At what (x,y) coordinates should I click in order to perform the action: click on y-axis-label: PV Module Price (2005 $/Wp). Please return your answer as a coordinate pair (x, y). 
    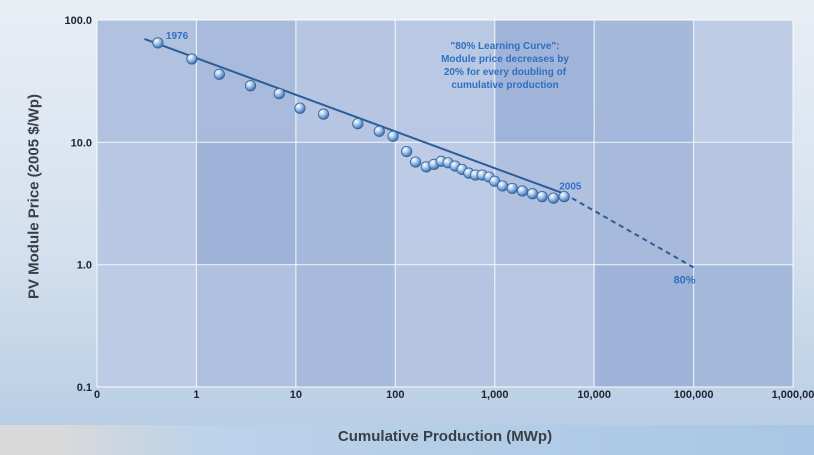
    Looking at the image, I should click on (34, 196).